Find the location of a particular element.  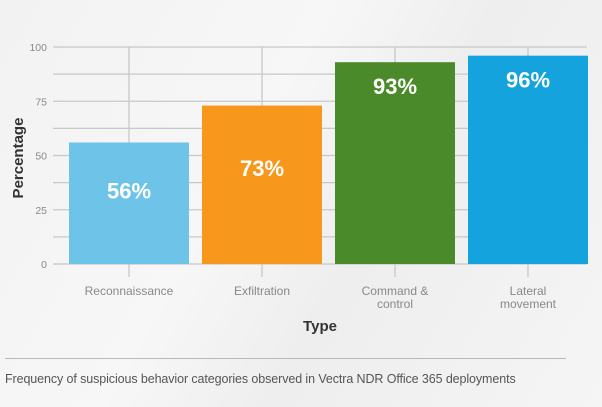

y-axis-title: Percentage is located at coordinates (18, 158).